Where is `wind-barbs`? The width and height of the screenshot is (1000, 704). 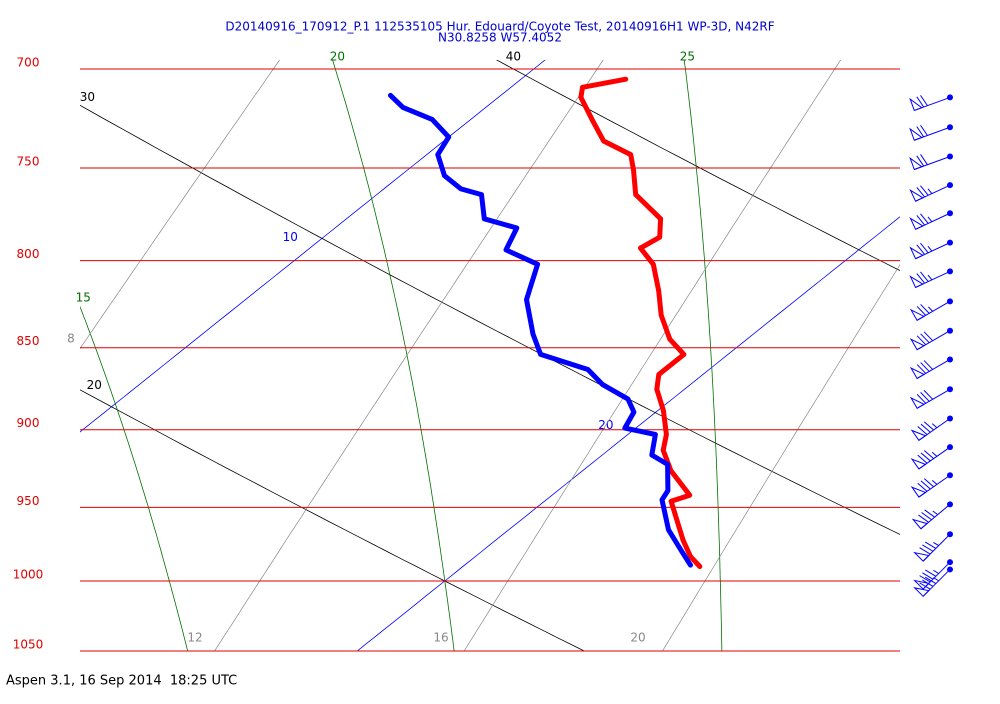
wind-barbs is located at coordinates (931, 346).